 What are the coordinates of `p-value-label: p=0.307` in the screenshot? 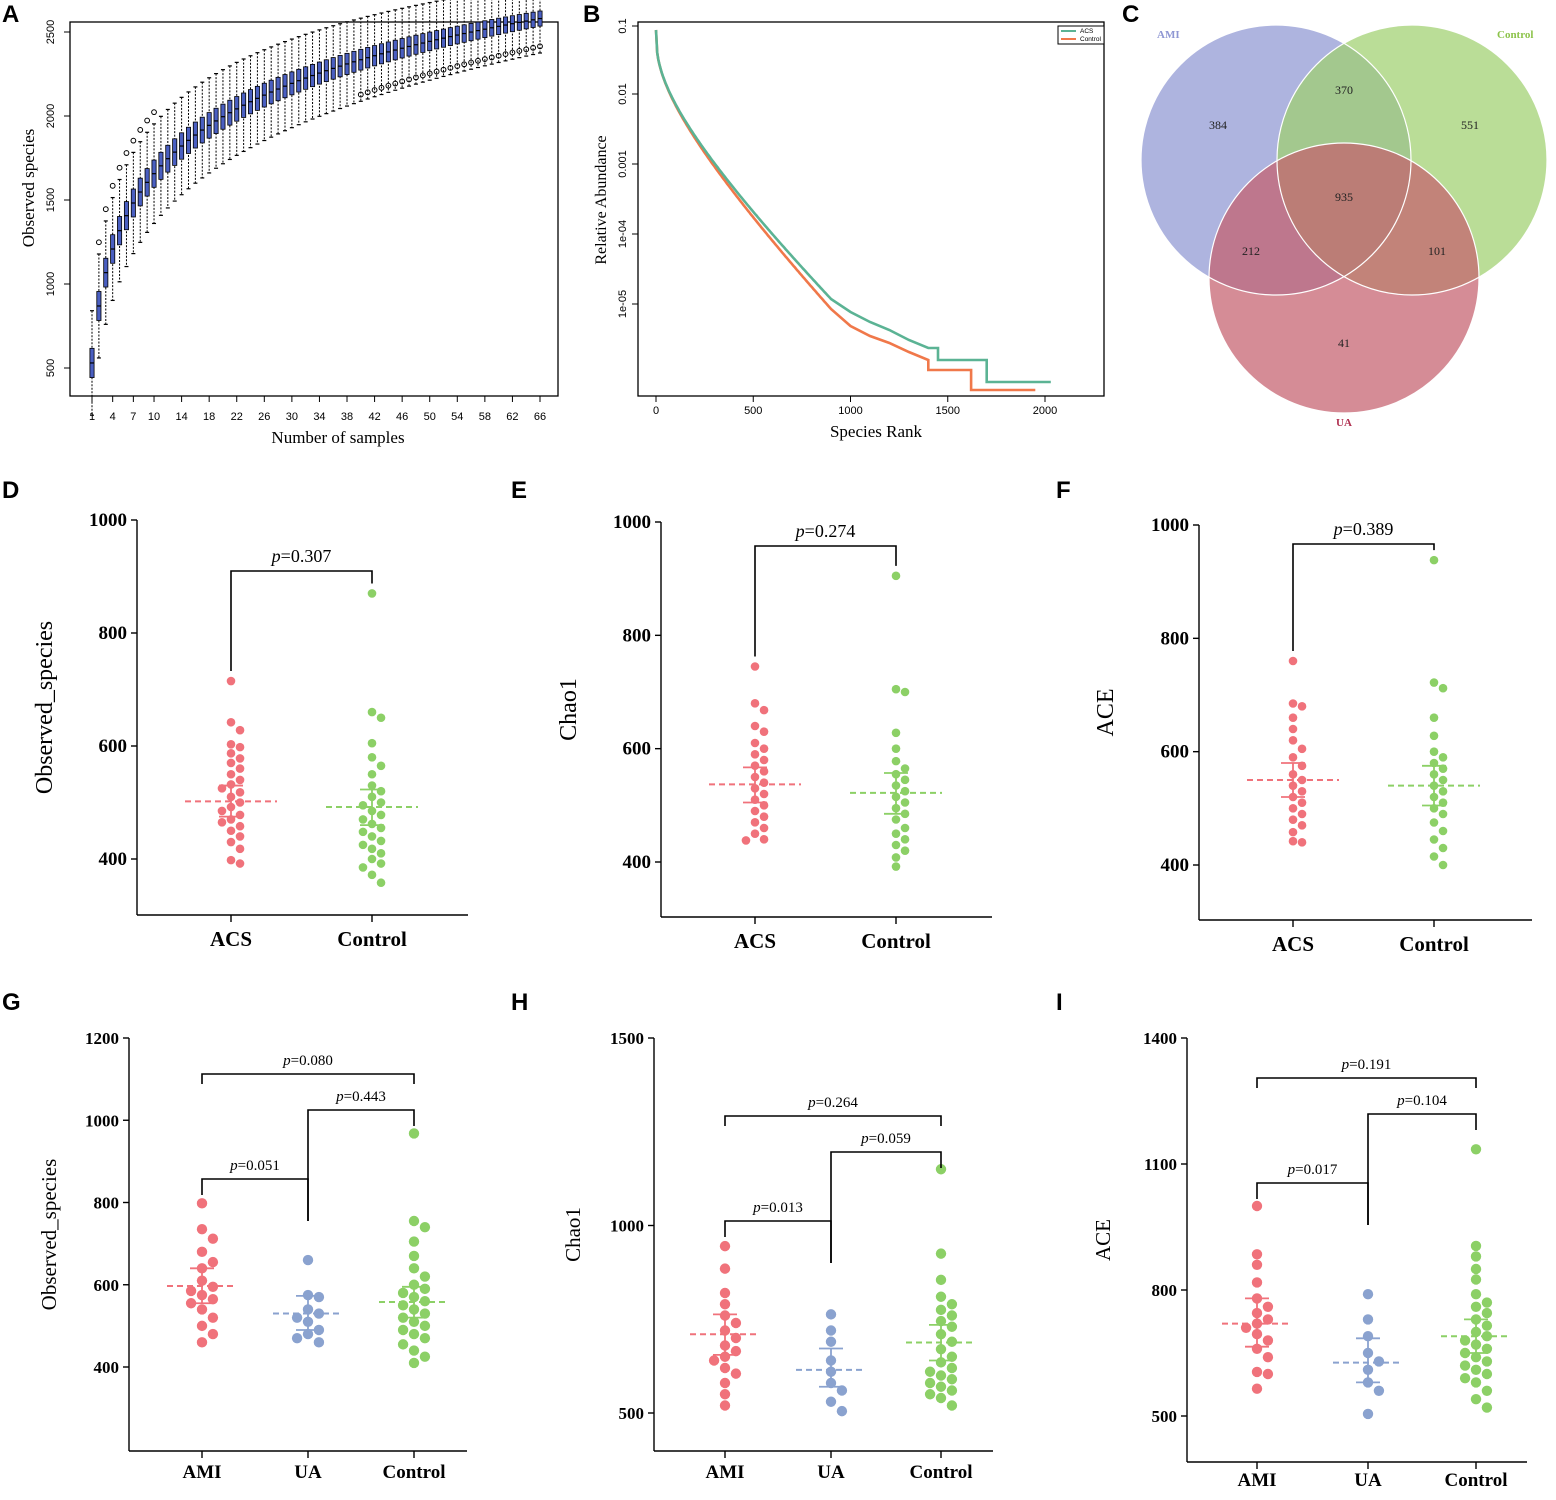 It's located at (301, 556).